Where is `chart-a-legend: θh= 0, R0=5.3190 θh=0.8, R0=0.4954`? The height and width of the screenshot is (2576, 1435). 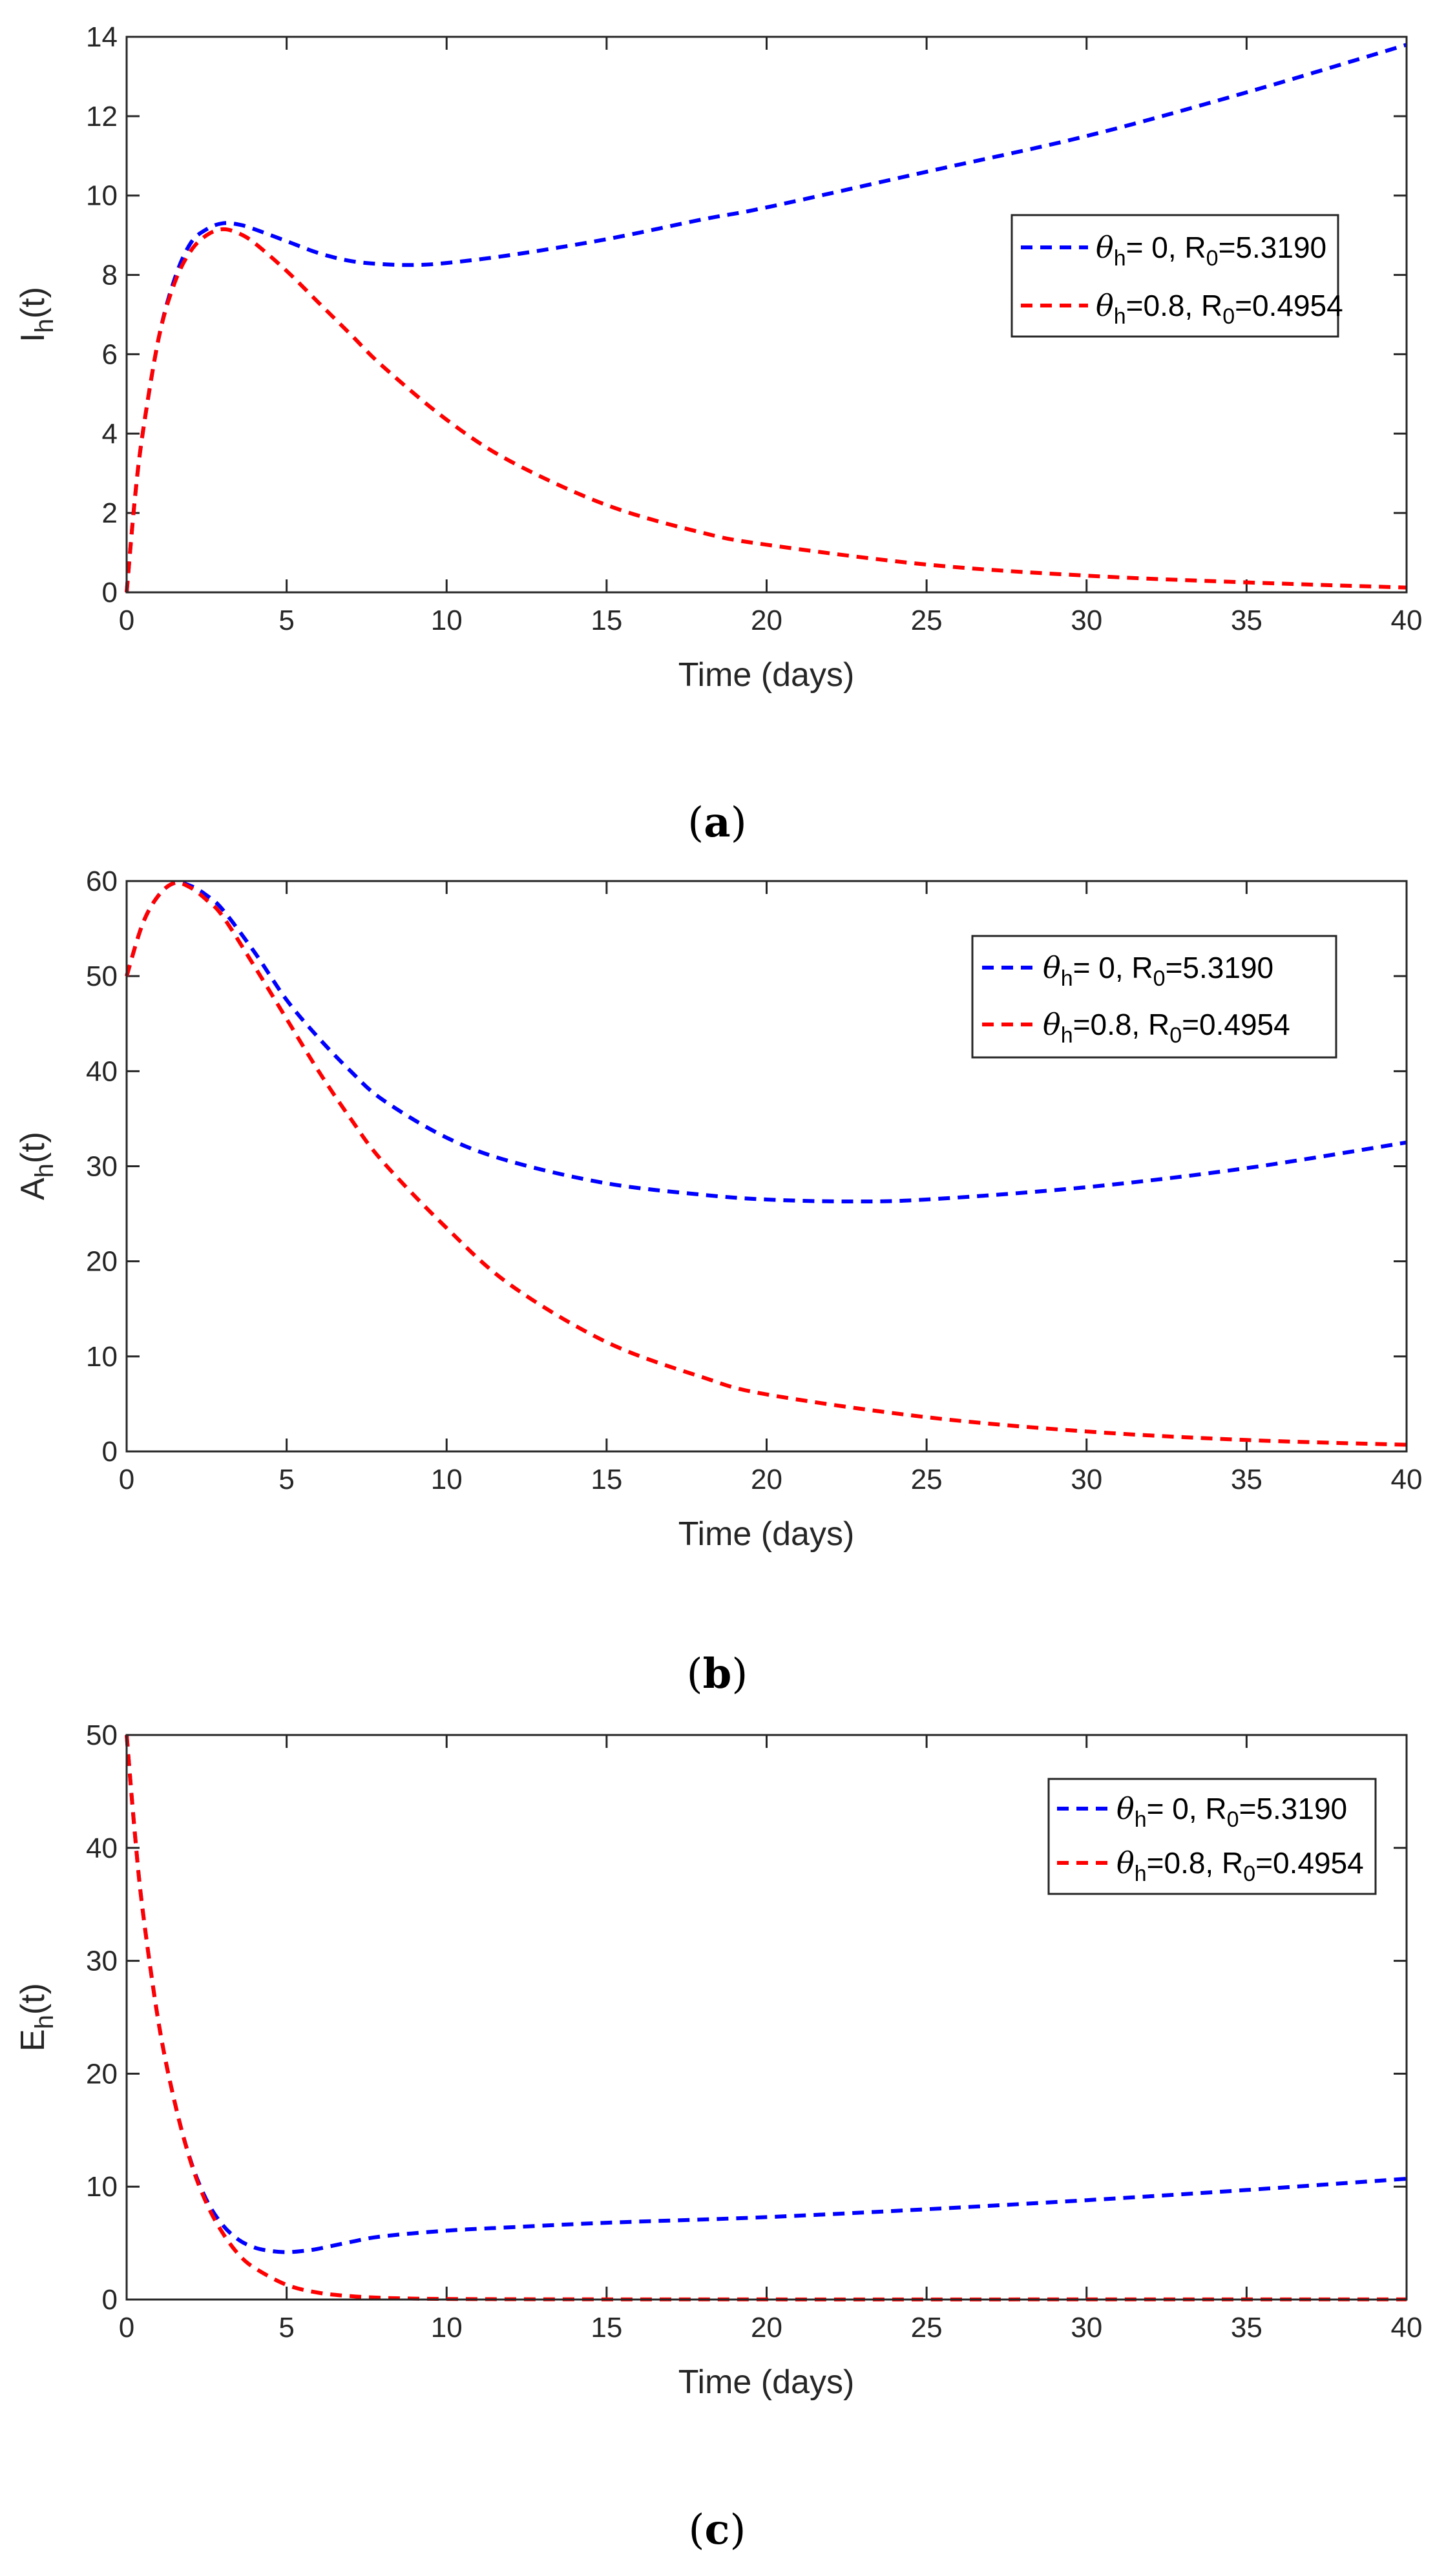
chart-a-legend: θh= 0, R0=5.3190 θh=0.8, R0=0.4954 is located at coordinates (1177, 276).